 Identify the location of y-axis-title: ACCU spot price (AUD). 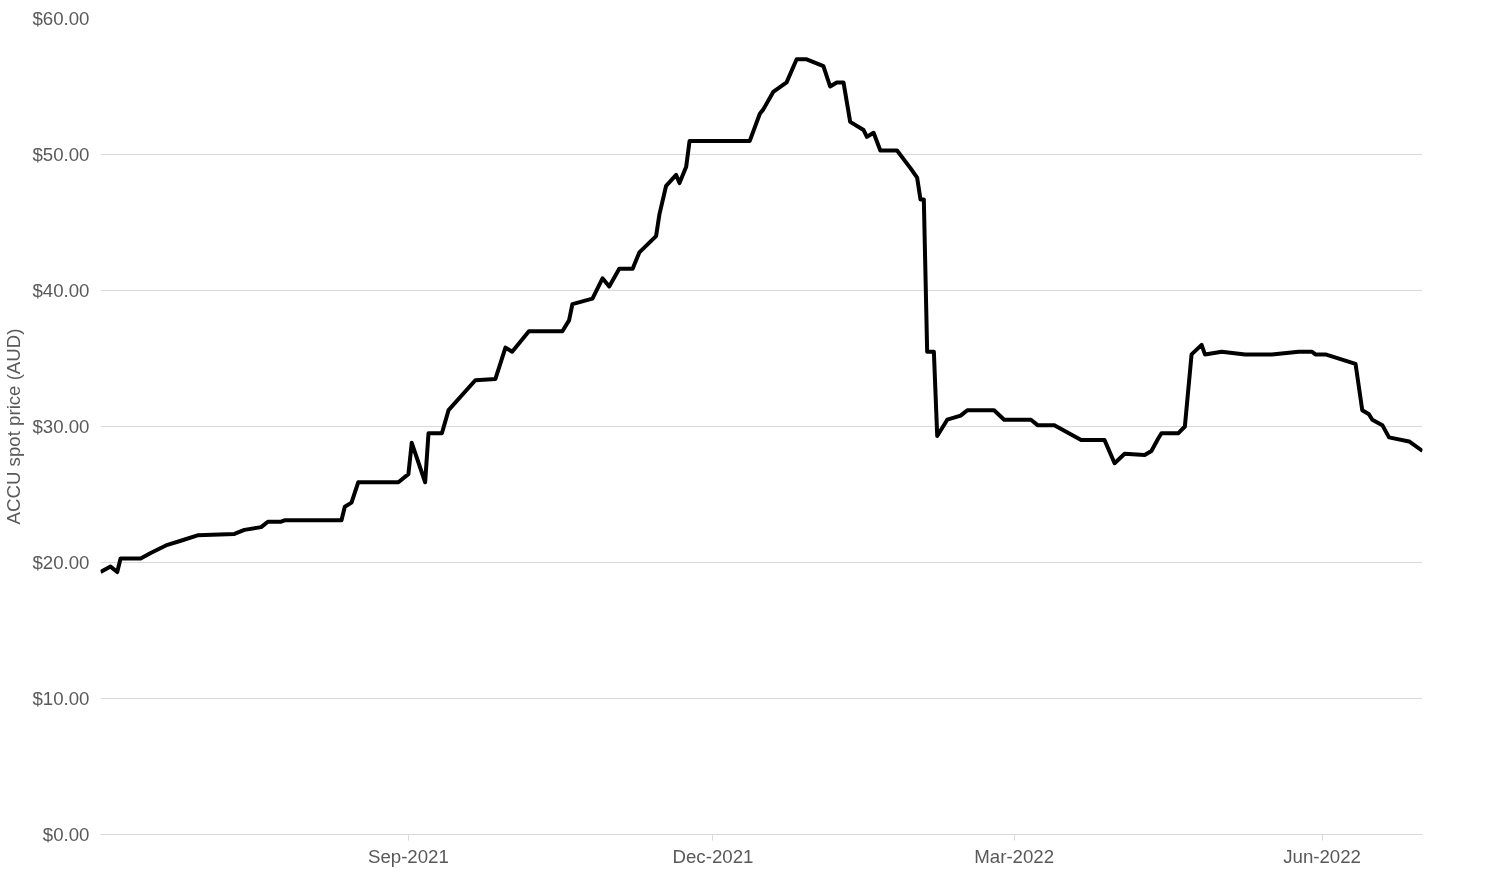
(14, 426).